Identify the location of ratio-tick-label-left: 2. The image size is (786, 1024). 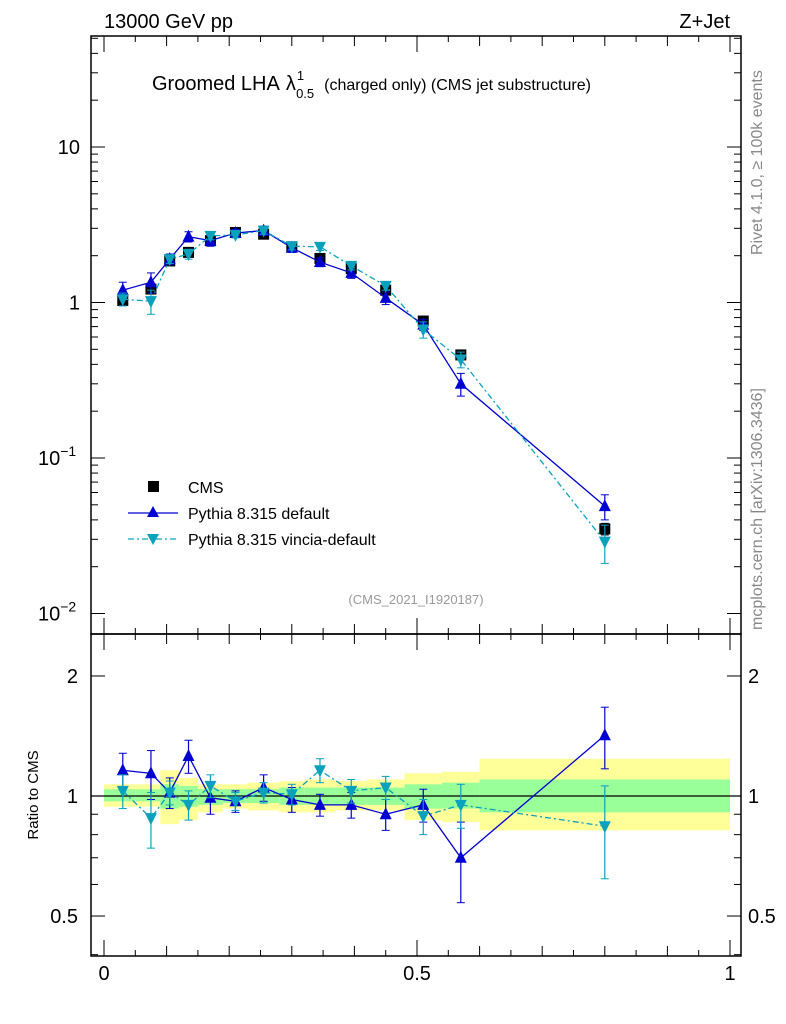
(72, 677).